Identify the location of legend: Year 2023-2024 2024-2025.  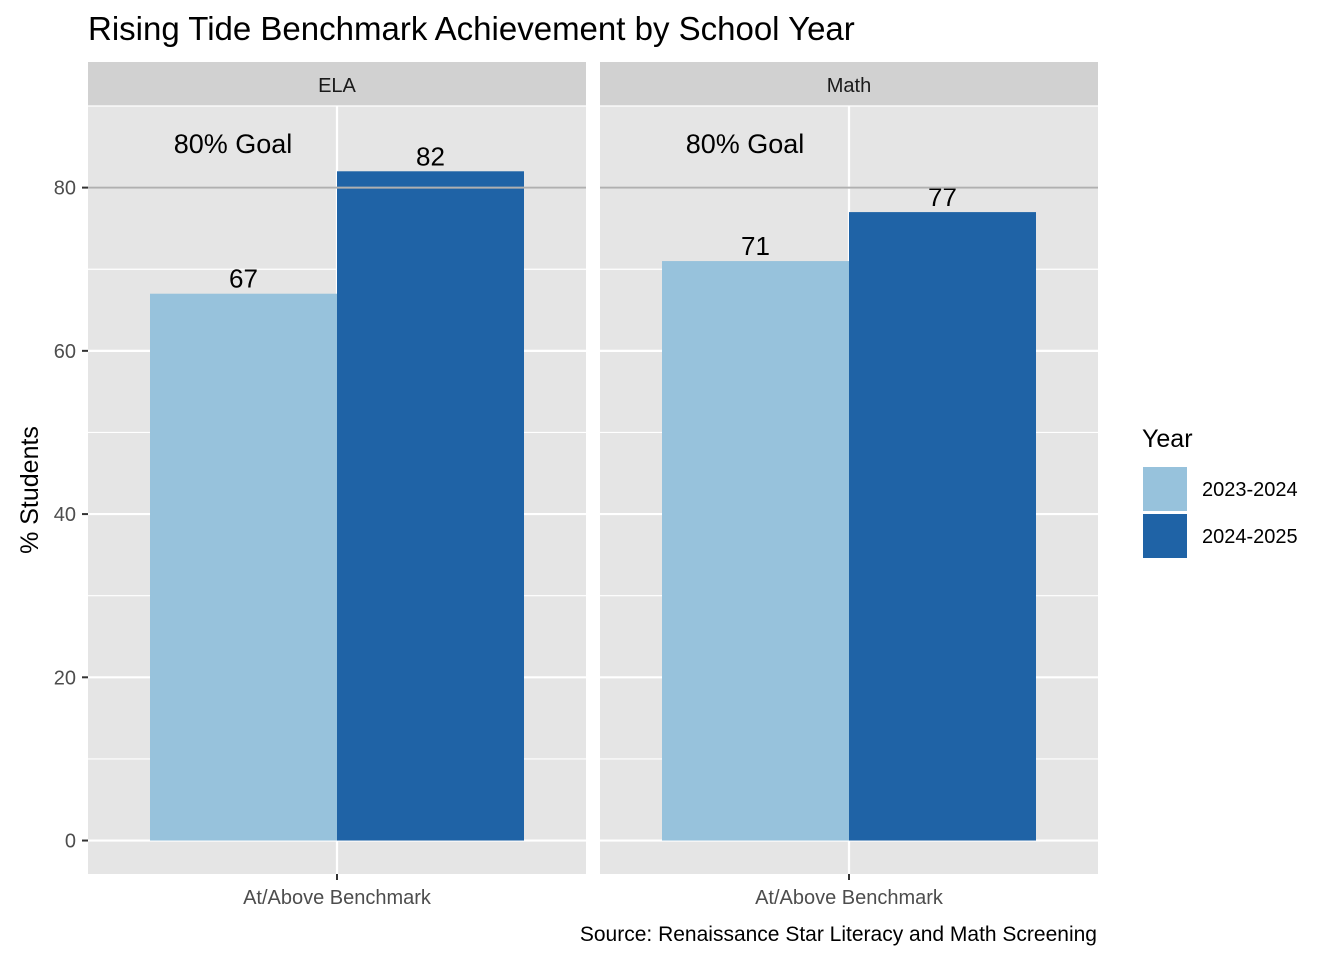
(1219, 492).